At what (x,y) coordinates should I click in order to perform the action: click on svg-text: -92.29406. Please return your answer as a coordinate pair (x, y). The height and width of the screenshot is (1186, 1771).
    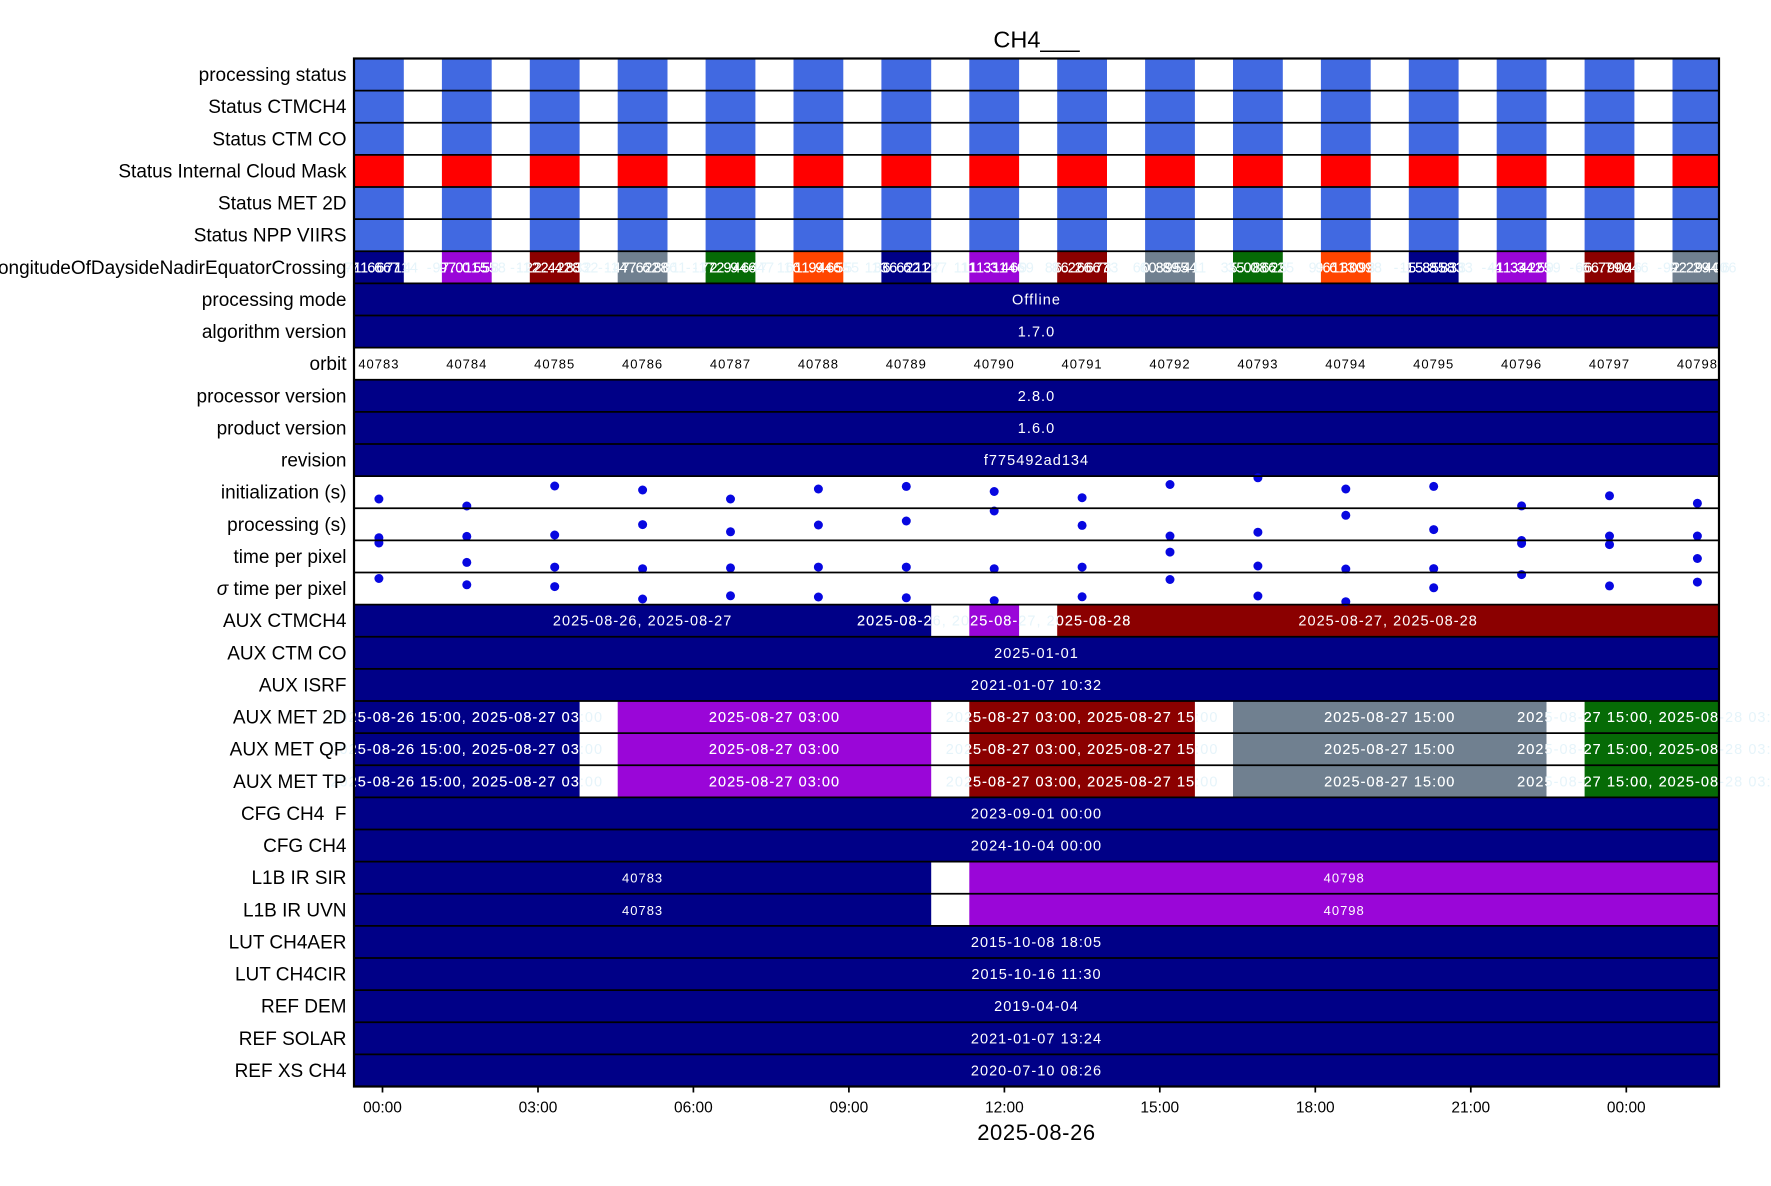
    Looking at the image, I should click on (1693, 268).